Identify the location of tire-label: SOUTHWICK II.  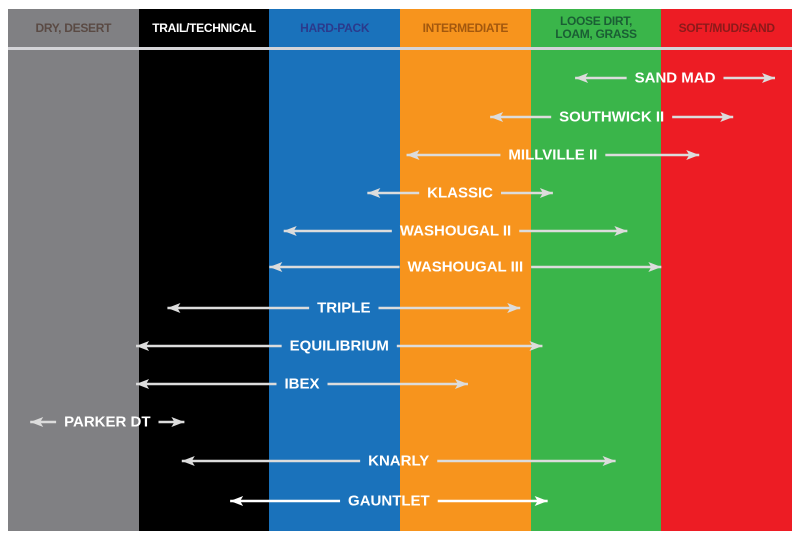
(612, 117).